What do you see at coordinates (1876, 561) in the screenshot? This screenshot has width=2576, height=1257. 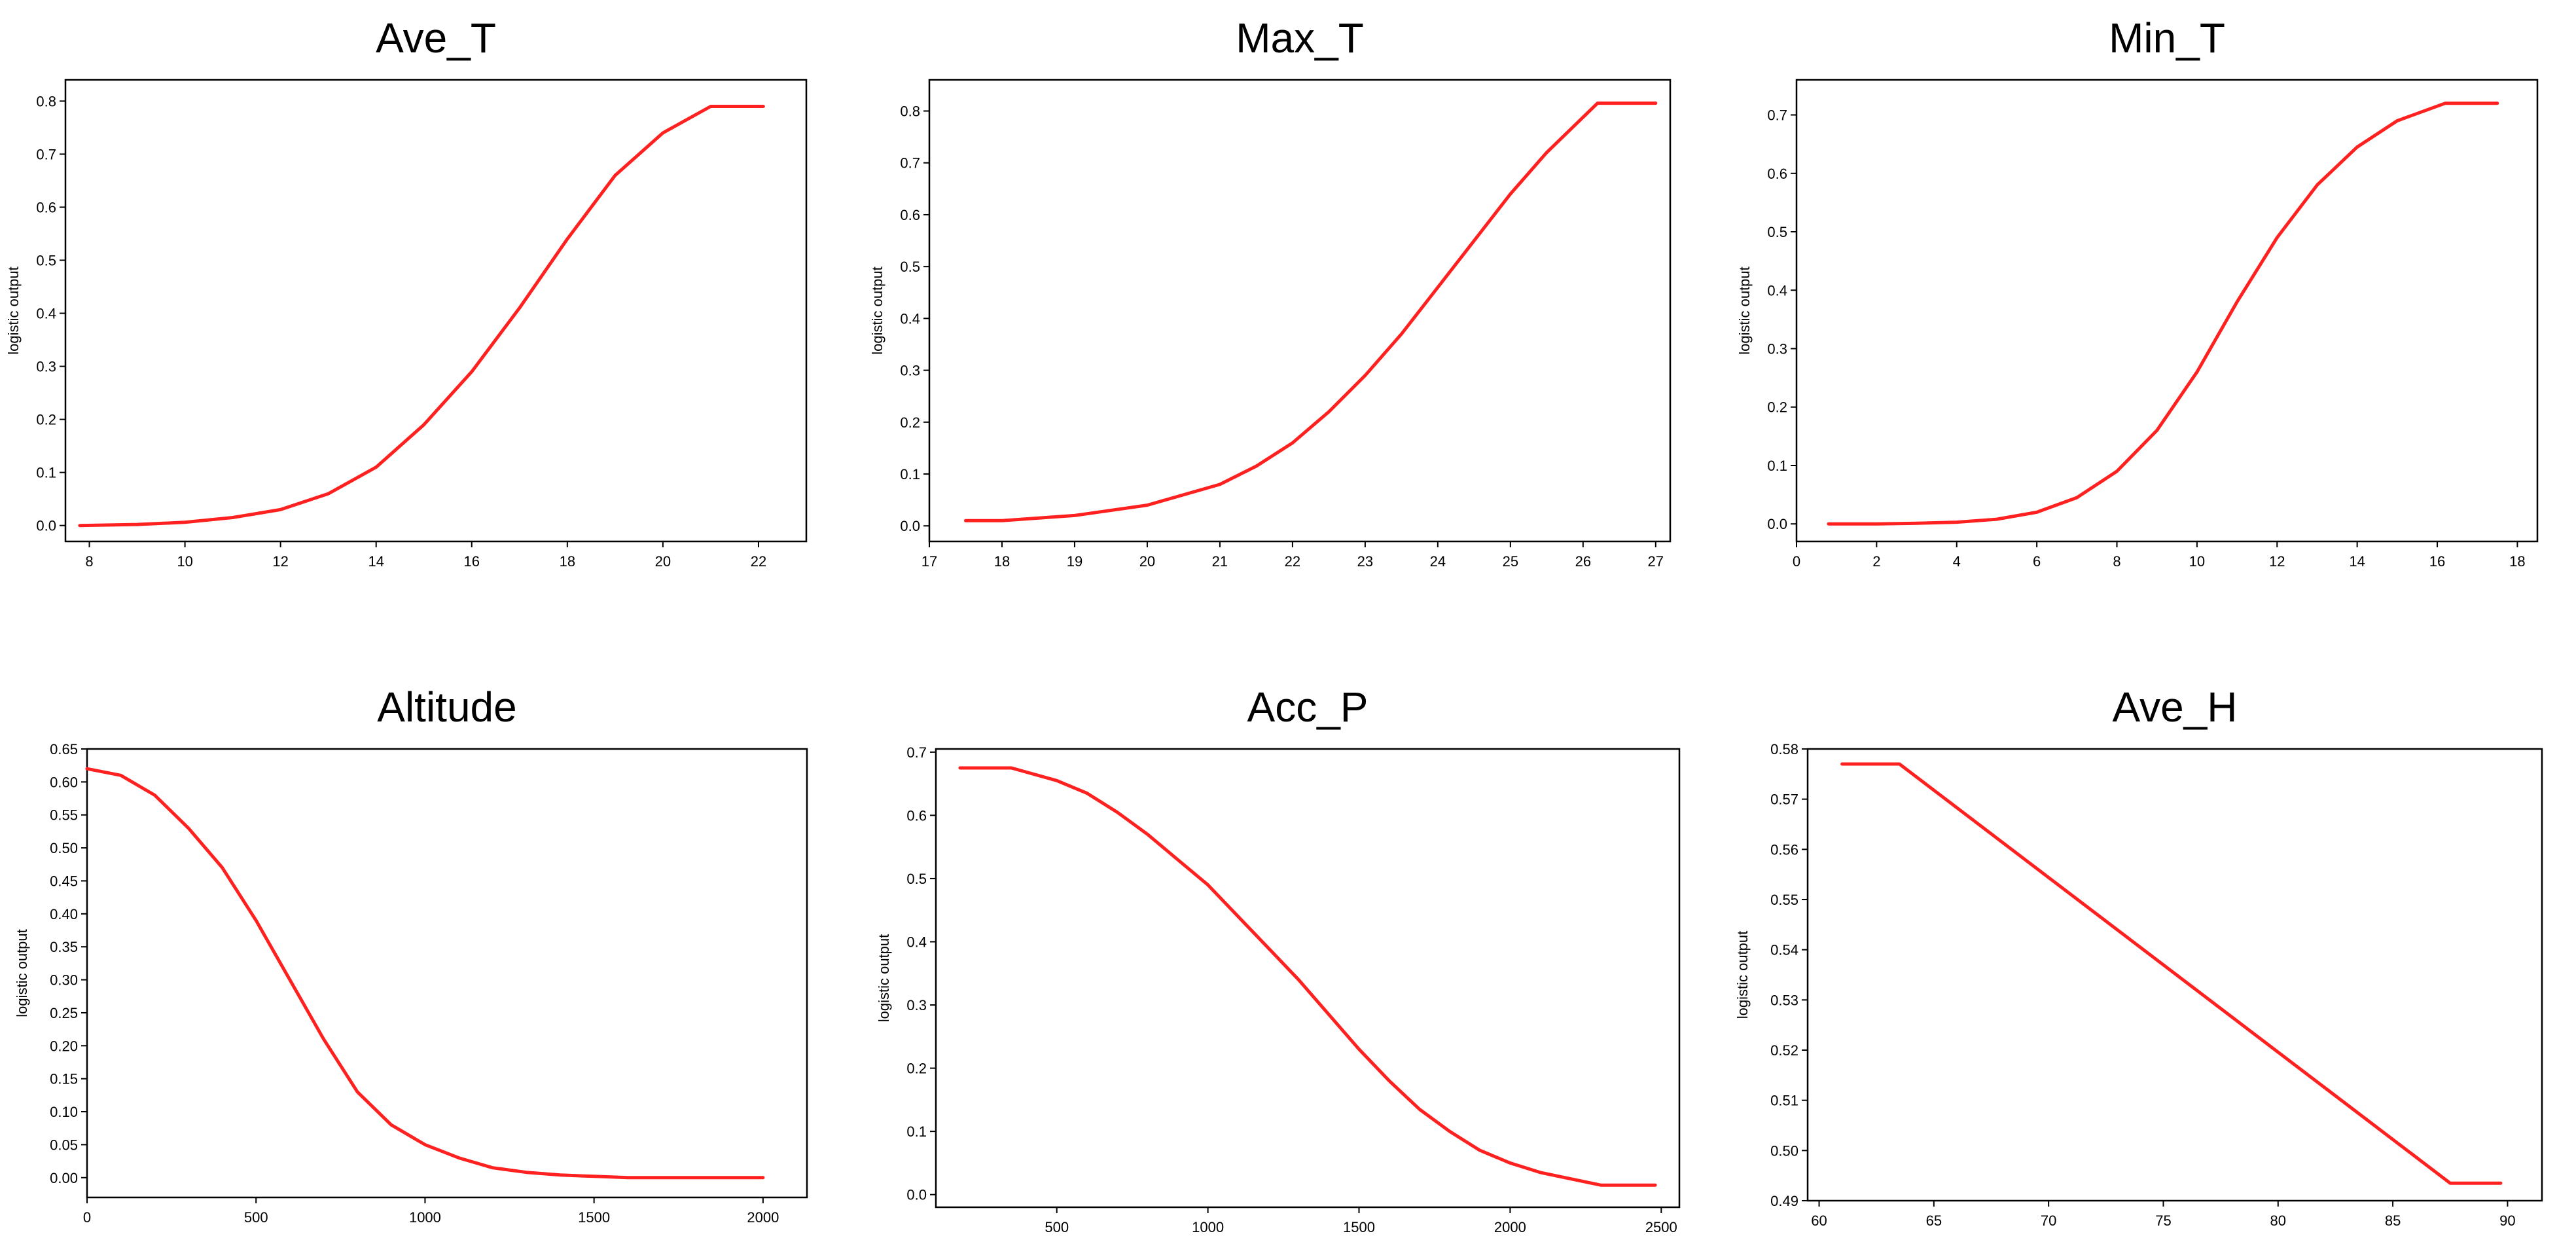 I see `x-tick-label: 2` at bounding box center [1876, 561].